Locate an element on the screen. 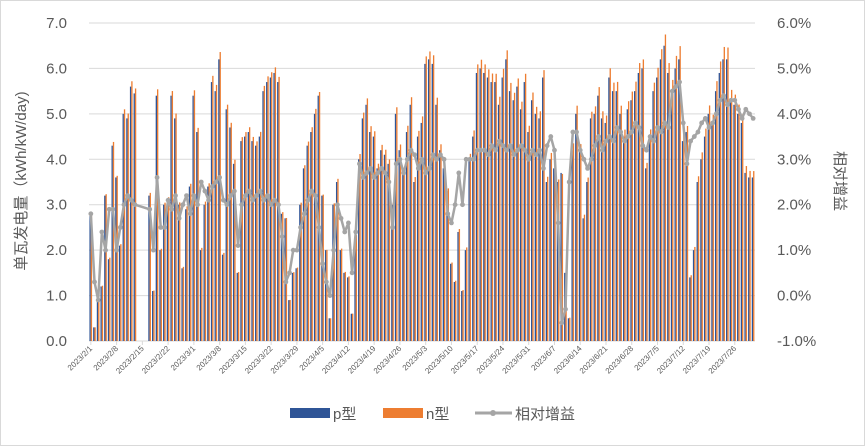 The image size is (865, 446). y2-tick-label: 5.0% is located at coordinates (794, 68).